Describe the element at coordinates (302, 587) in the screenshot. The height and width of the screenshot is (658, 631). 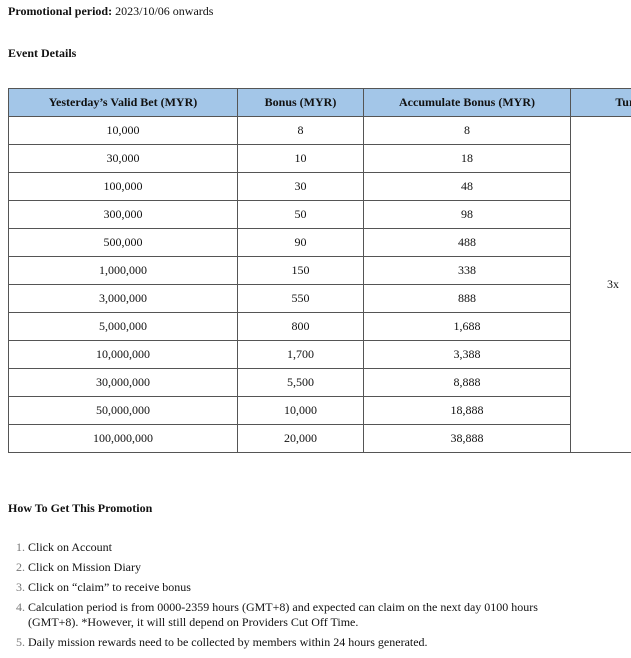
I see `step-item: Click on “claim” to receive bonus` at that location.